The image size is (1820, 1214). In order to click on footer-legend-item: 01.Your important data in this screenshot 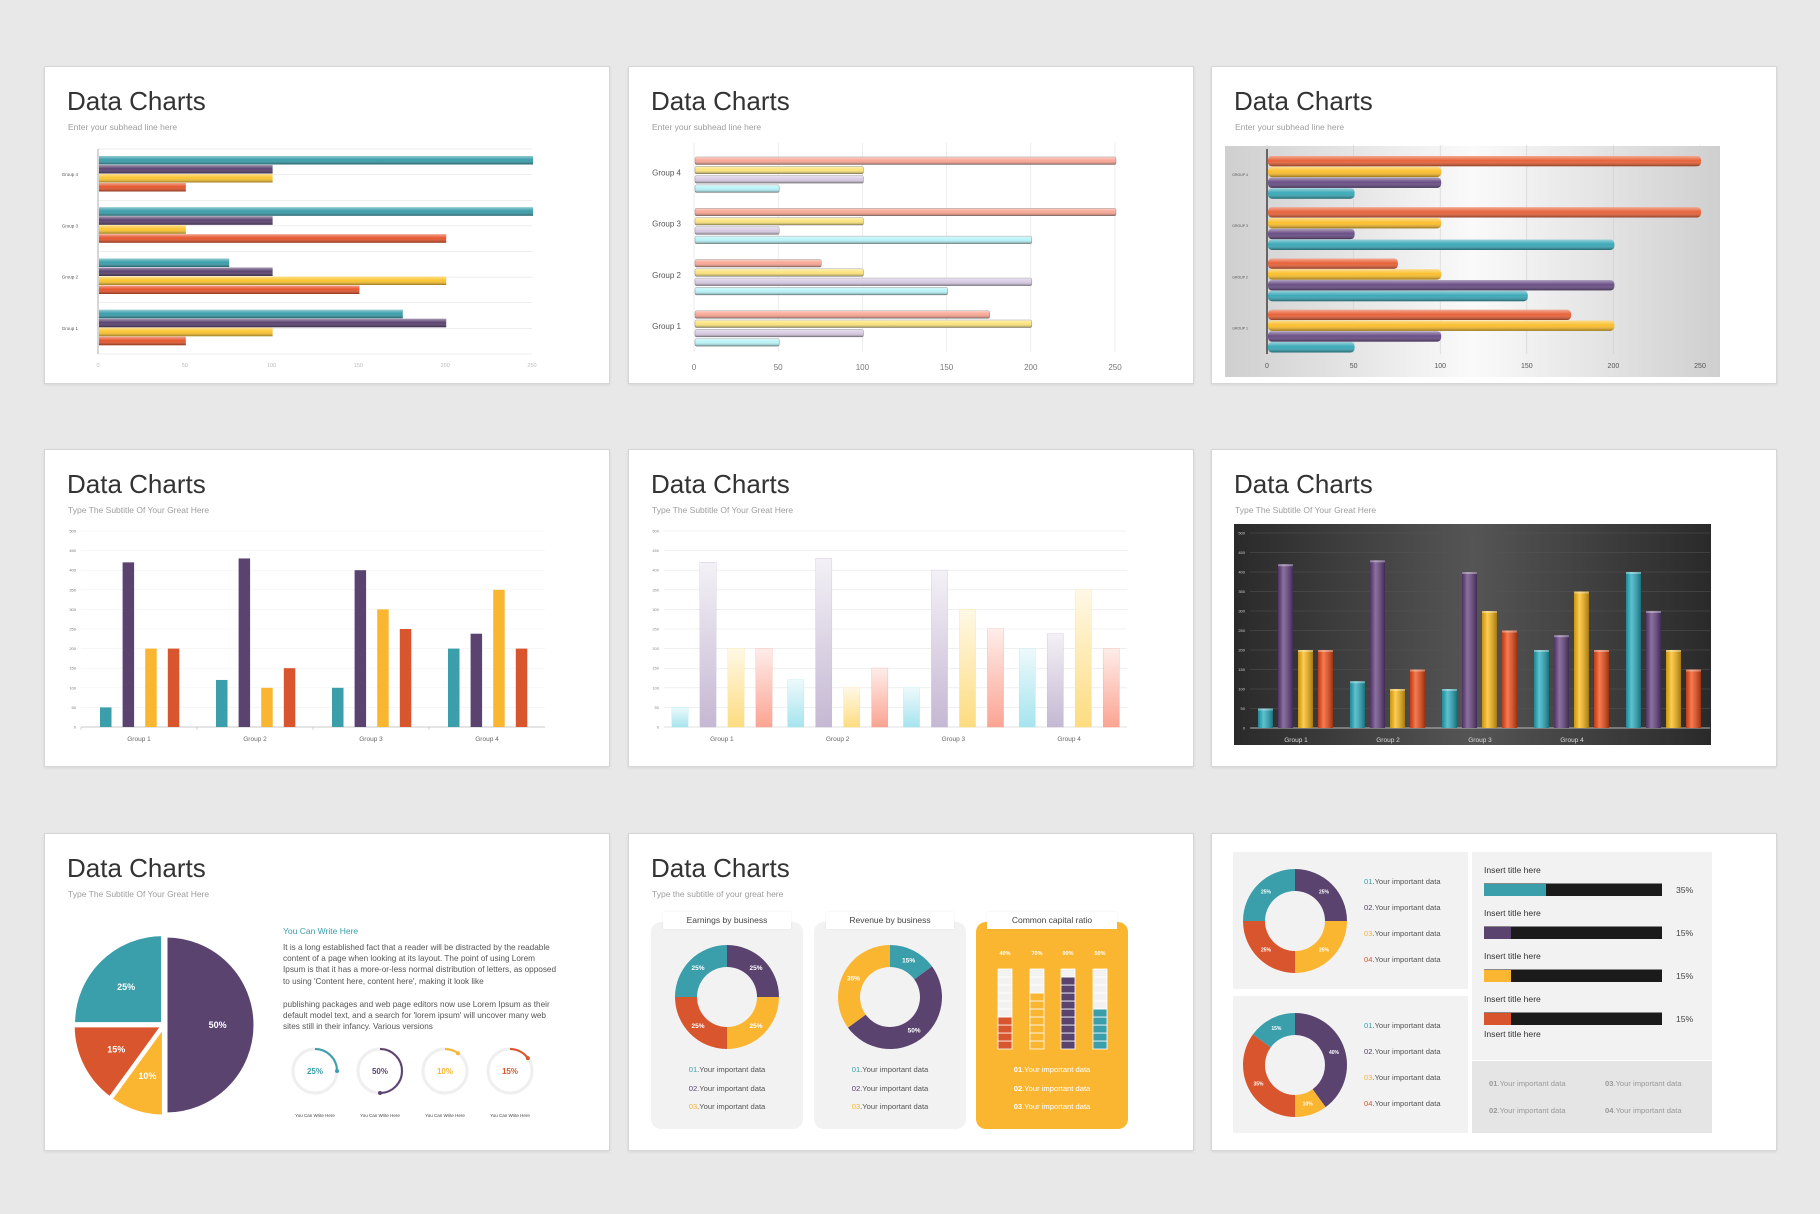, I will do `click(1527, 1083)`.